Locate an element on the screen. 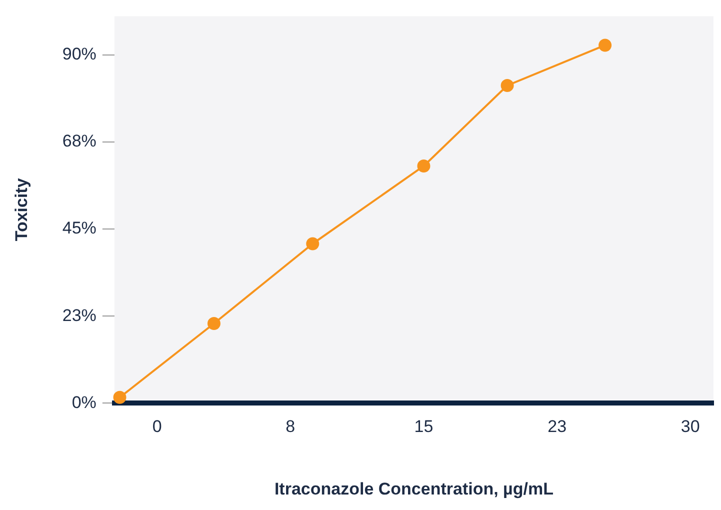  y-tick-label: 23% is located at coordinates (79, 315).